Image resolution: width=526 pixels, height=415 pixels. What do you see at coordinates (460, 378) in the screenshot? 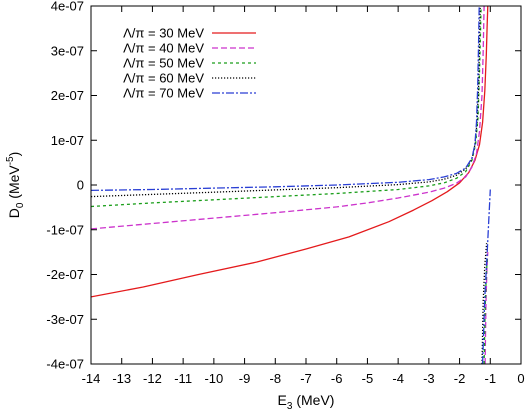
I see `x-tick-label: -2` at bounding box center [460, 378].